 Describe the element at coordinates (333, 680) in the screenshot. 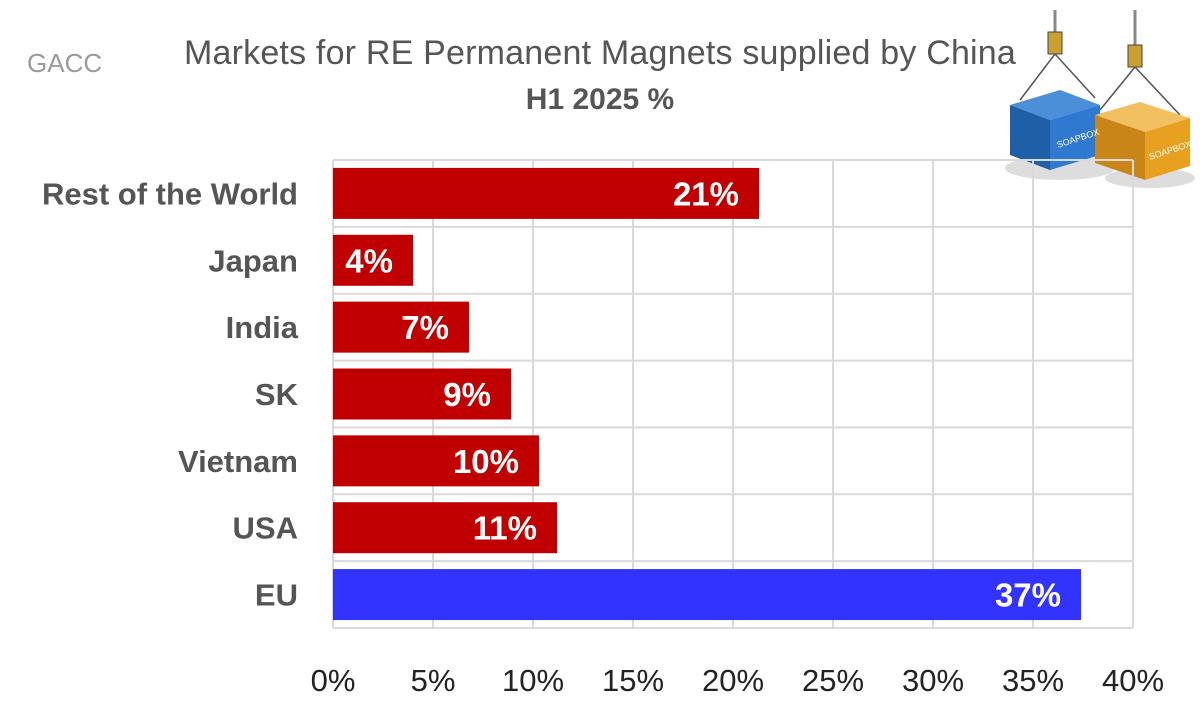

I see `x-tick-label: 0%` at that location.